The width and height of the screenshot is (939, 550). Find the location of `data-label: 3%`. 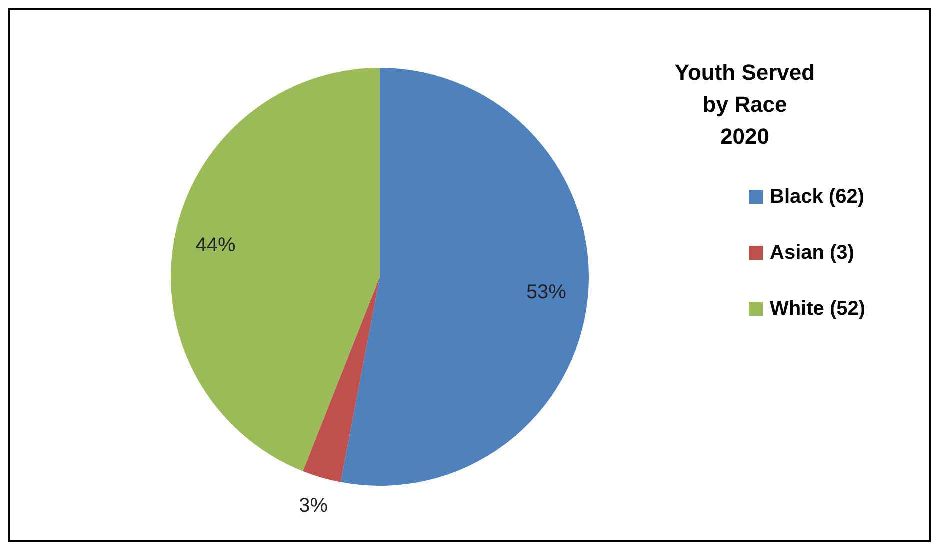

data-label: 3% is located at coordinates (313, 505).